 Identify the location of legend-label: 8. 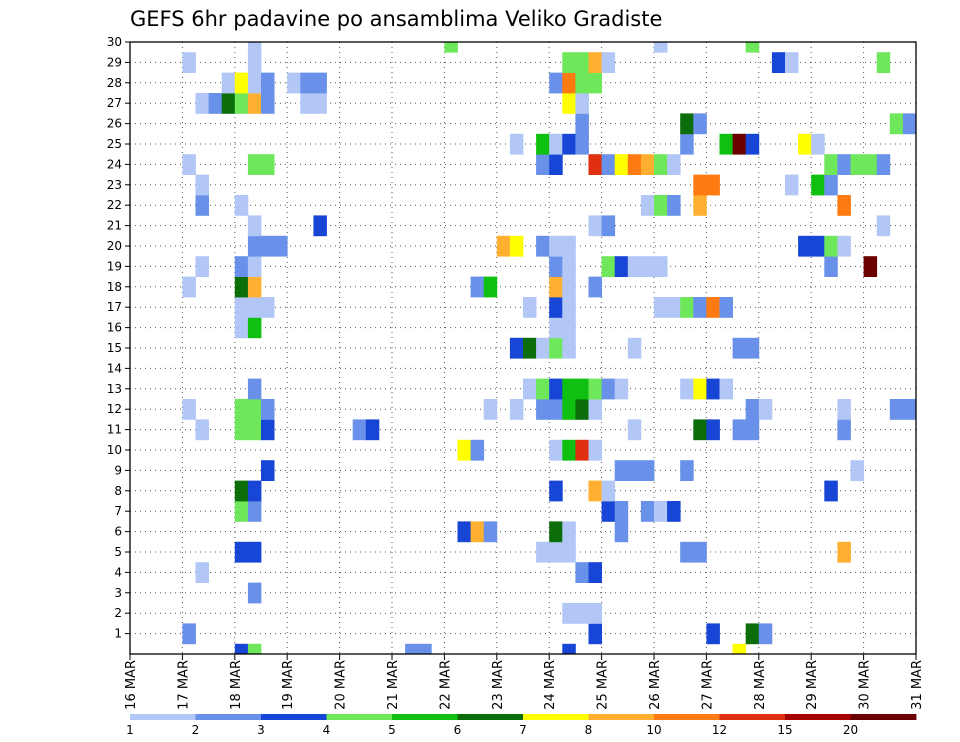
(589, 730).